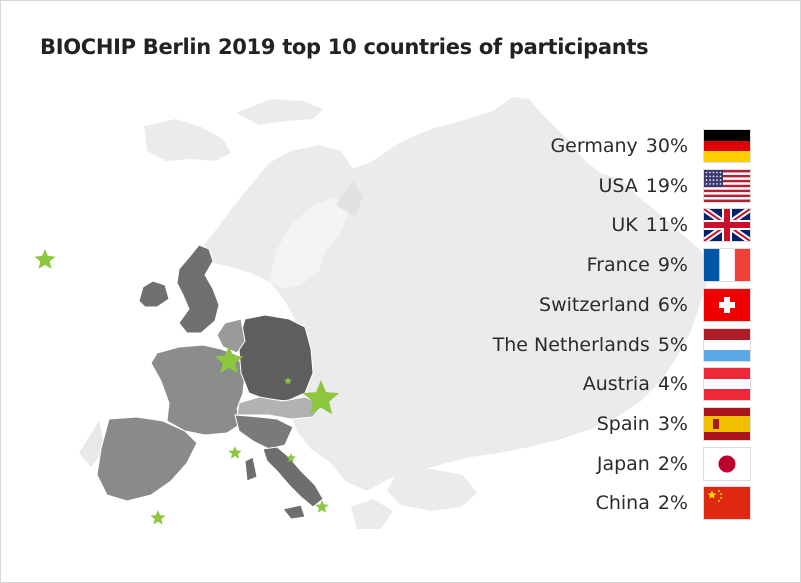 The height and width of the screenshot is (583, 801). What do you see at coordinates (666, 225) in the screenshot?
I see `country-percent: 11%` at bounding box center [666, 225].